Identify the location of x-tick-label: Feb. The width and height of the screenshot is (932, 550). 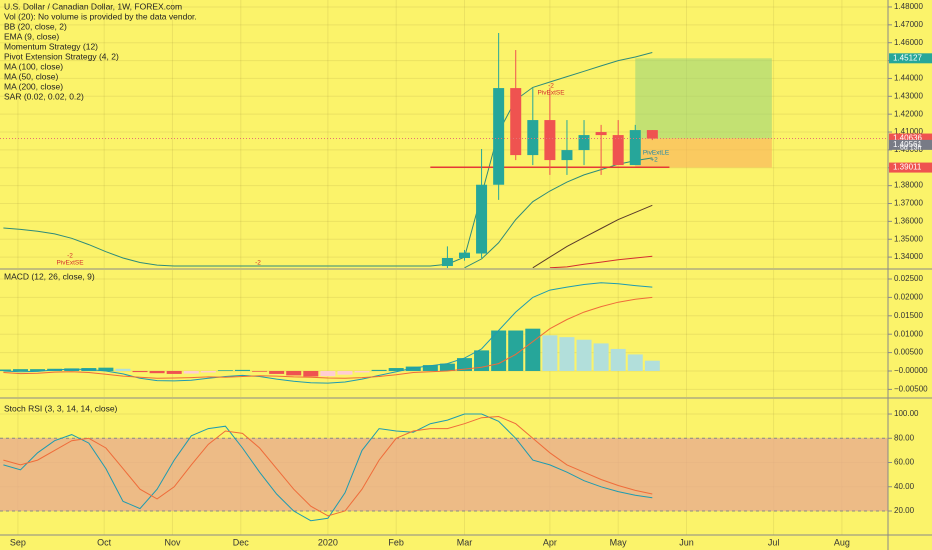
(396, 542).